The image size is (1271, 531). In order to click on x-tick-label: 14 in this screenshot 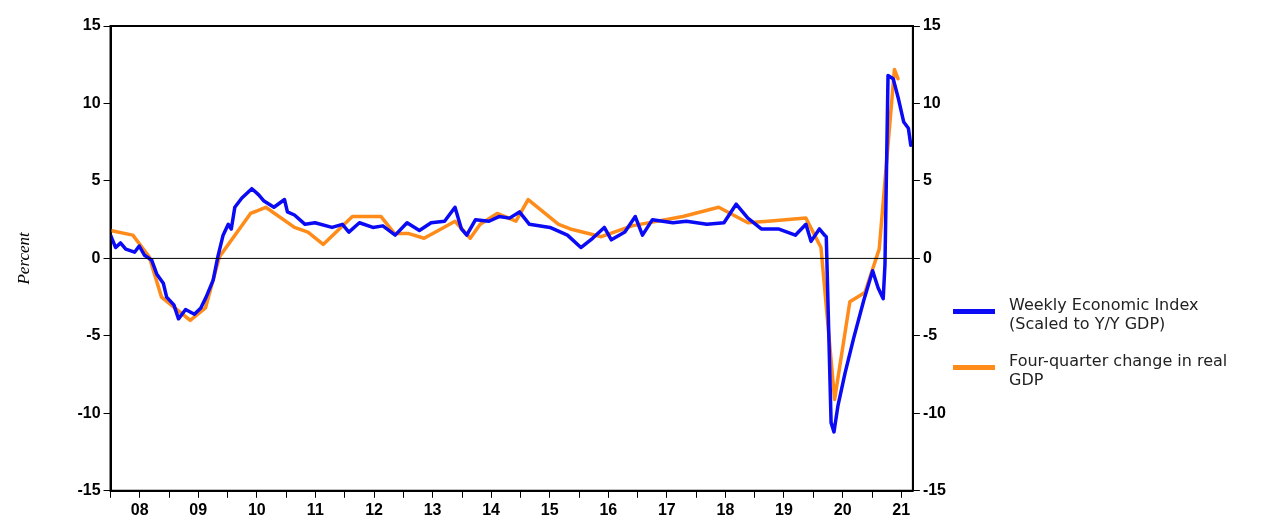, I will do `click(491, 509)`.